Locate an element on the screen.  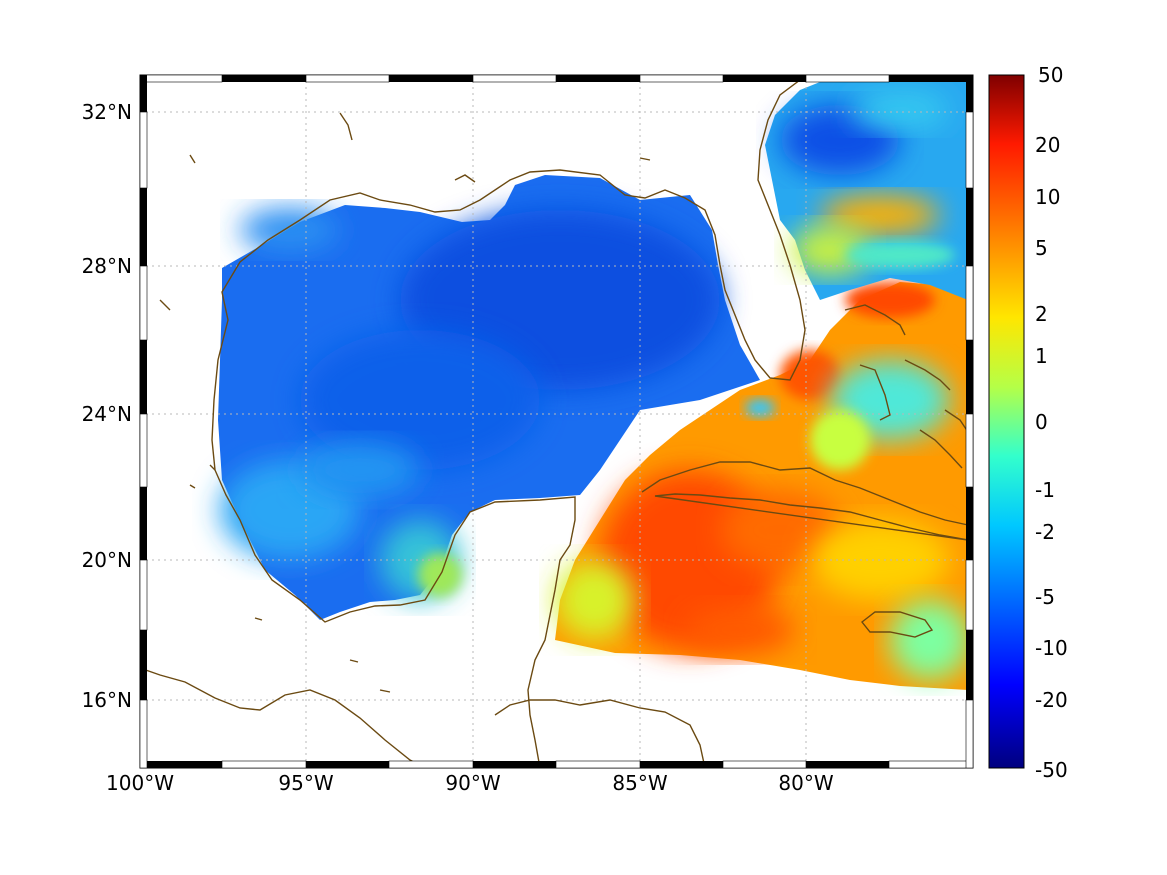
colorbar-tick-label: 10 is located at coordinates (1047, 197).